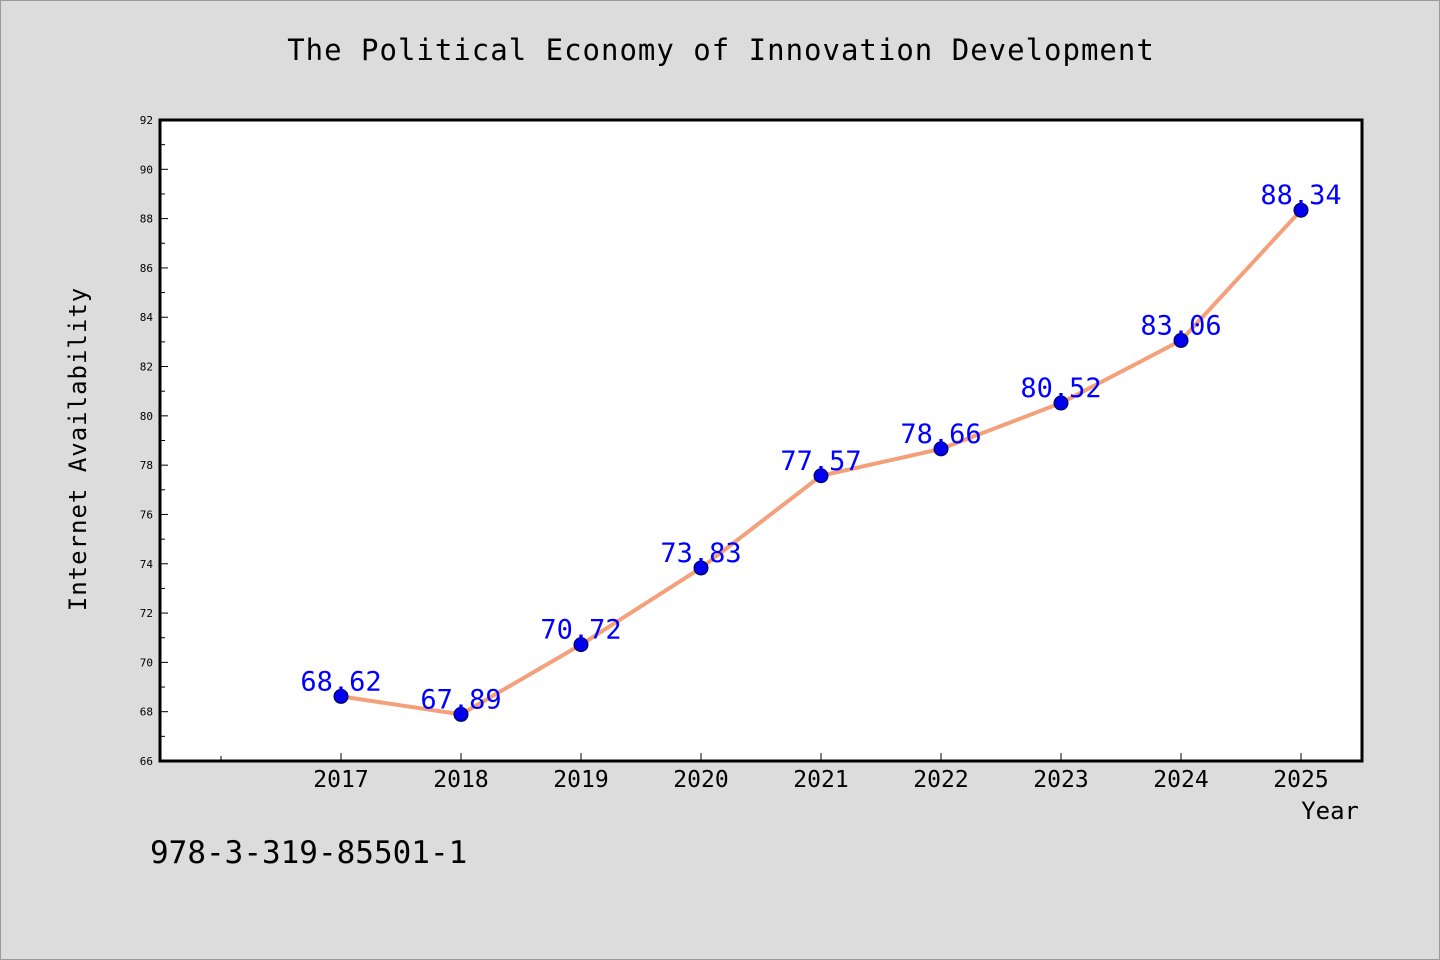 The height and width of the screenshot is (960, 1440). I want to click on x-axis-label: Year, so click(1330, 811).